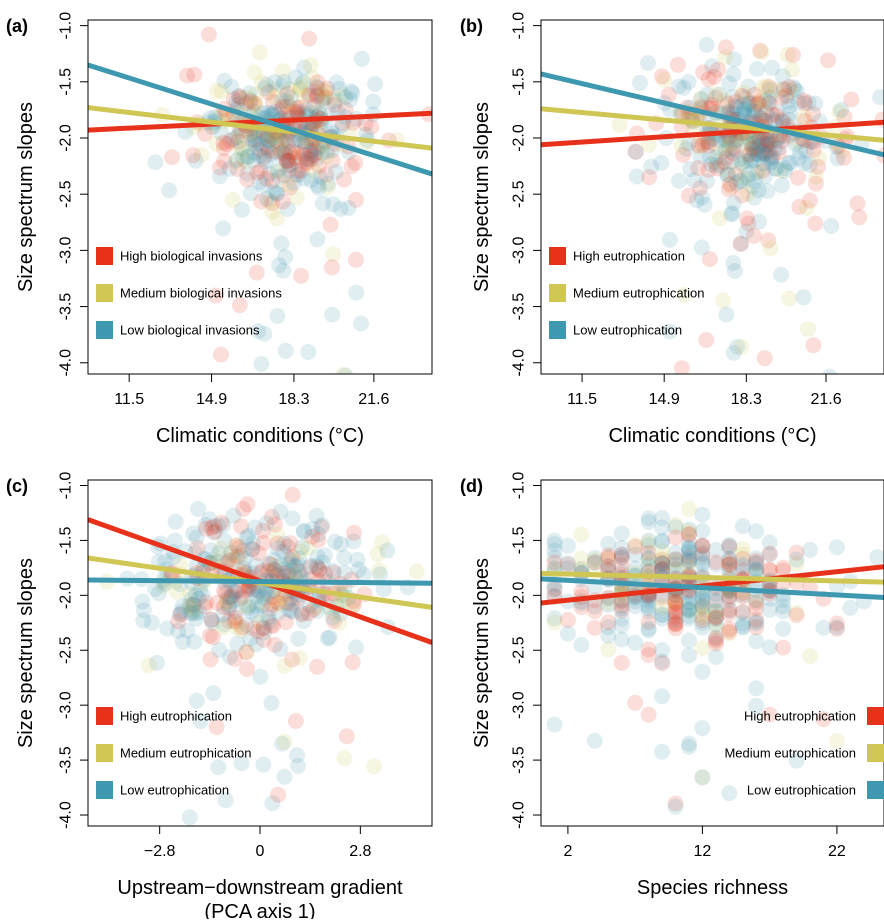  What do you see at coordinates (519, 541) in the screenshot?
I see `y-tick-label: -1.5` at bounding box center [519, 541].